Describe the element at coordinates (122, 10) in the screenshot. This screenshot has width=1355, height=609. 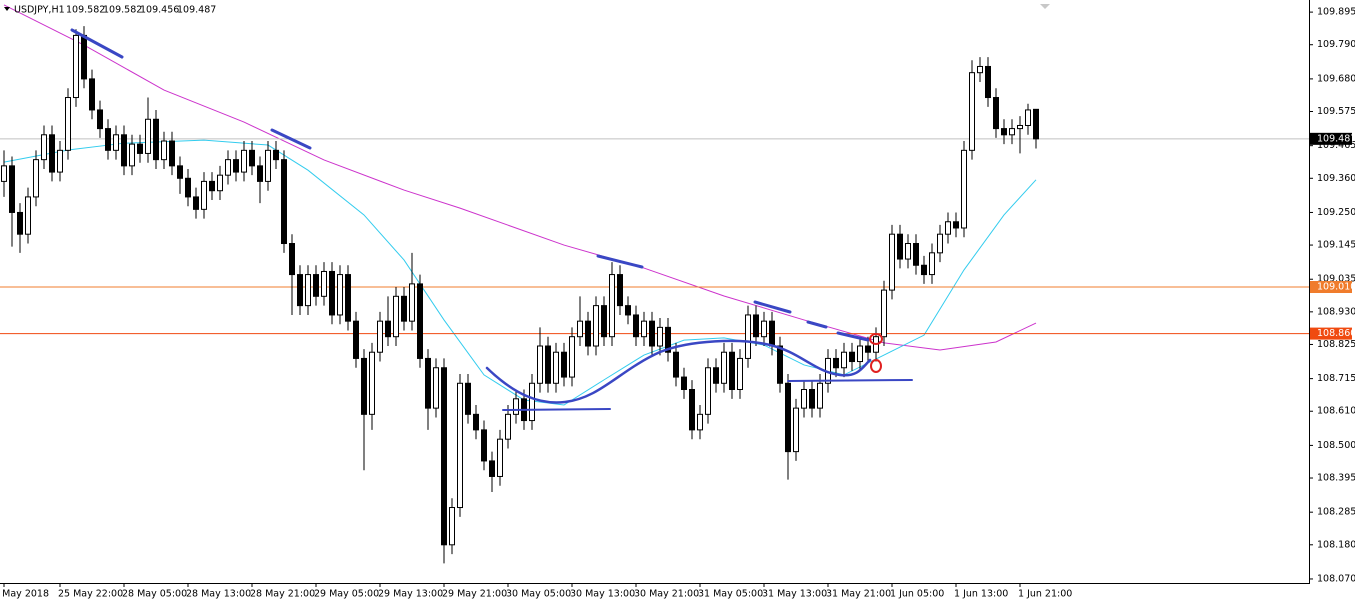
I see `high-value: 109.582` at that location.